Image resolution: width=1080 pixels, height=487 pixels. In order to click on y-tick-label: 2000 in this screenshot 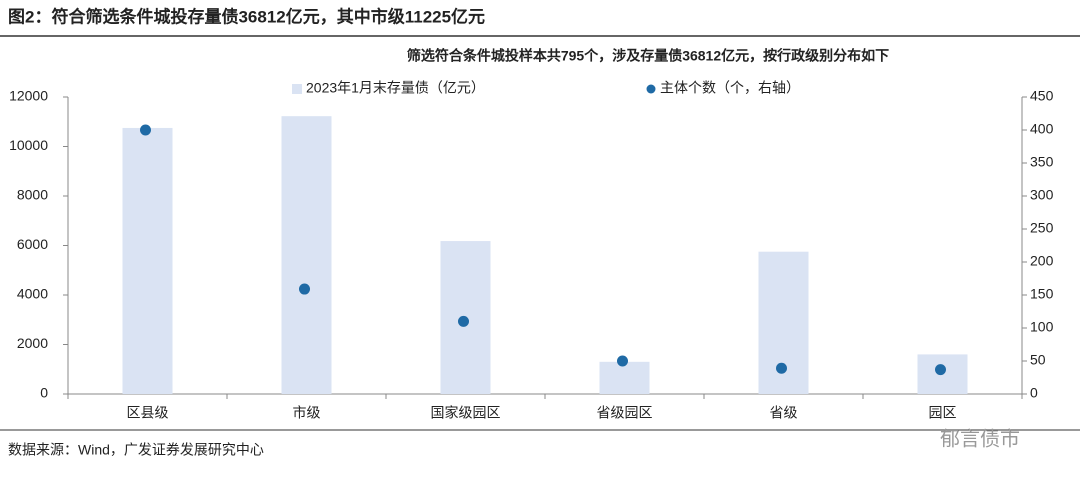, I will do `click(32, 343)`.